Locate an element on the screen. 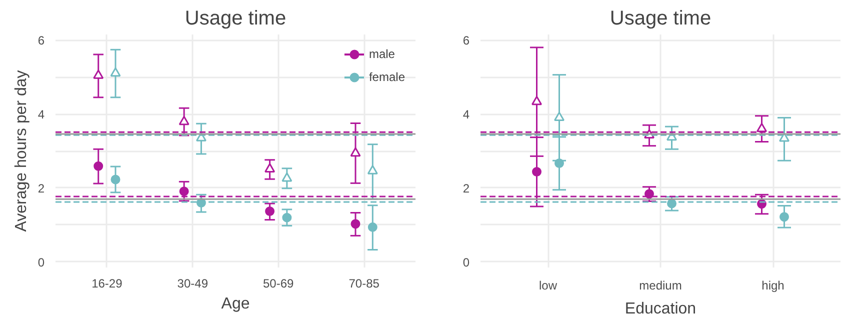  x-axis-title: Age is located at coordinates (235, 304).